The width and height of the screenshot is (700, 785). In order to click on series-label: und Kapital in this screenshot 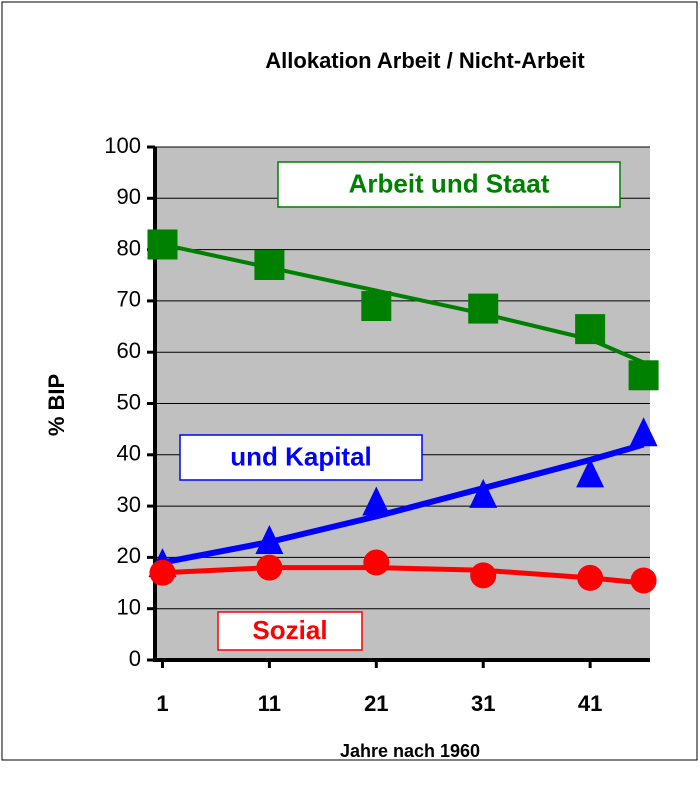, I will do `click(301, 456)`.